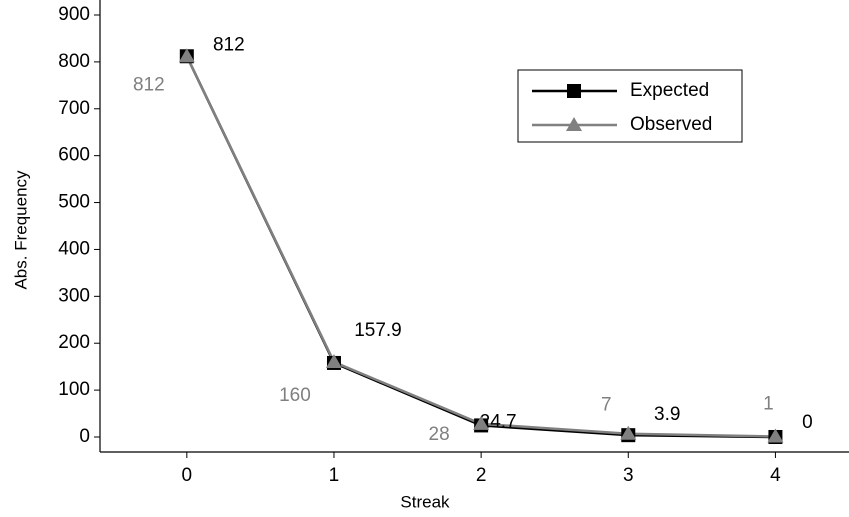 This screenshot has width=849, height=517. I want to click on x-tick-label: 4, so click(775, 475).